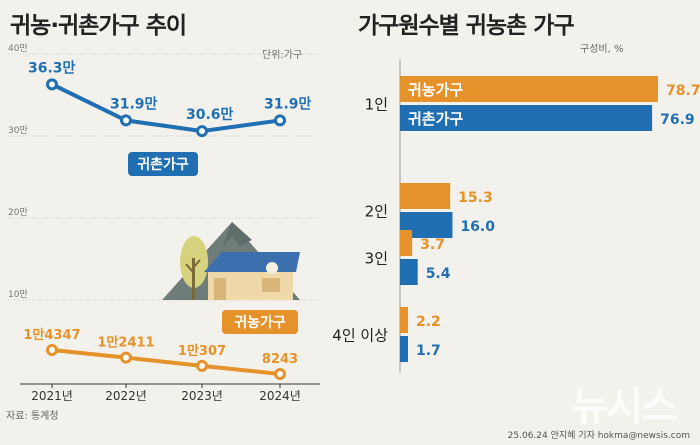 This screenshot has height=445, width=700. What do you see at coordinates (677, 120) in the screenshot?
I see `bar-value-label: 76.9` at bounding box center [677, 120].